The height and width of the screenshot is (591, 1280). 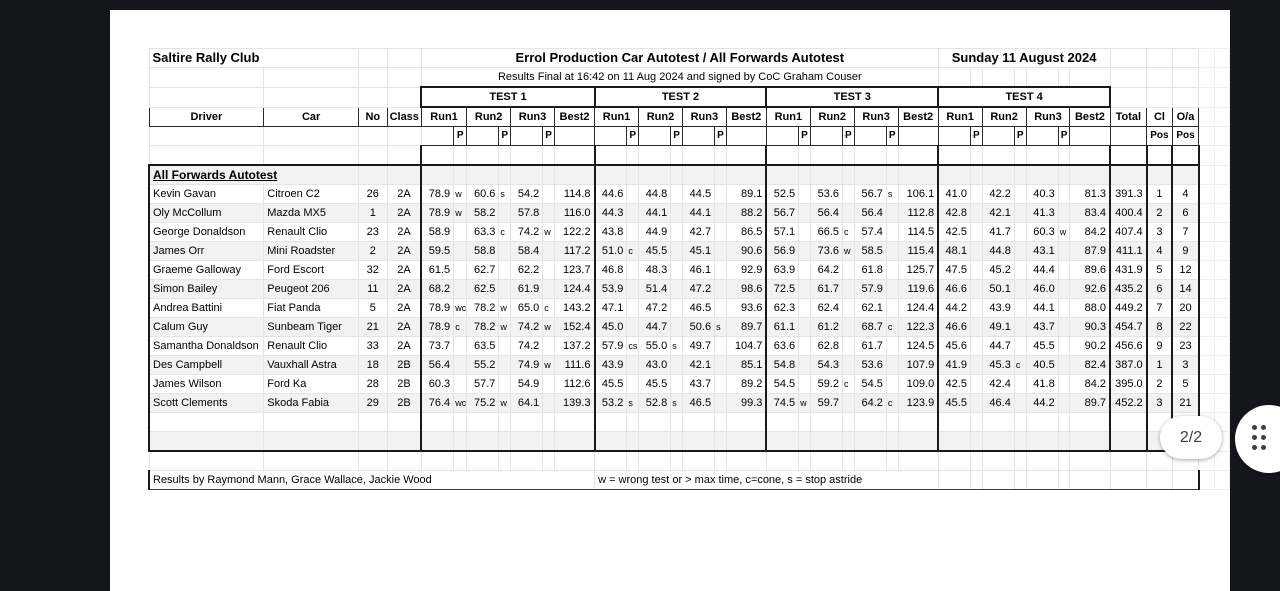 What do you see at coordinates (1159, 194) in the screenshot?
I see `class-pos-cell: 1` at bounding box center [1159, 194].